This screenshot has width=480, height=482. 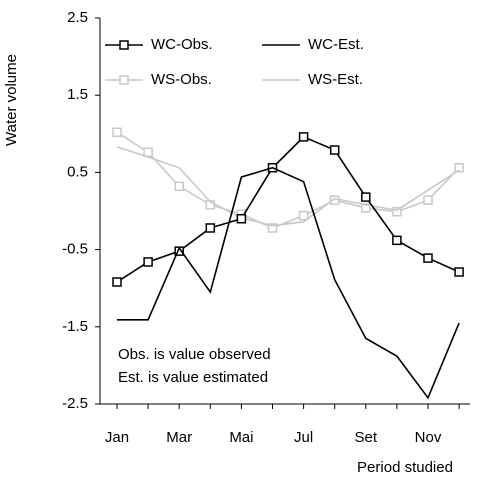 What do you see at coordinates (336, 44) in the screenshot?
I see `legend-label: WC-Est.` at bounding box center [336, 44].